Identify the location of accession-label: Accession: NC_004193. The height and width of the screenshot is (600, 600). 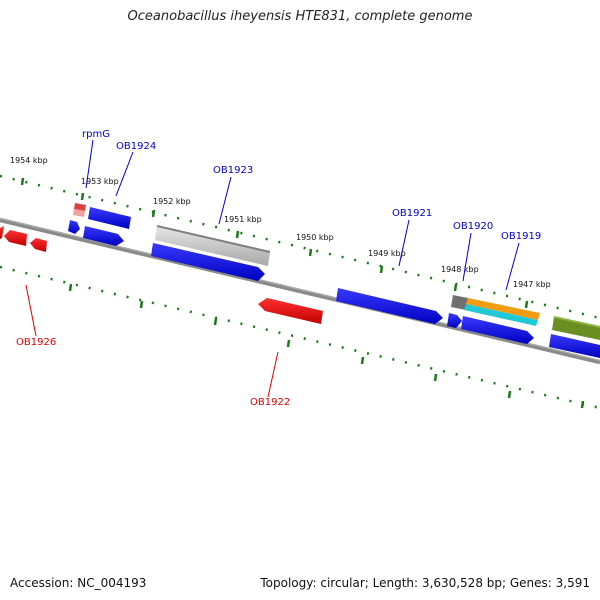
(78, 583).